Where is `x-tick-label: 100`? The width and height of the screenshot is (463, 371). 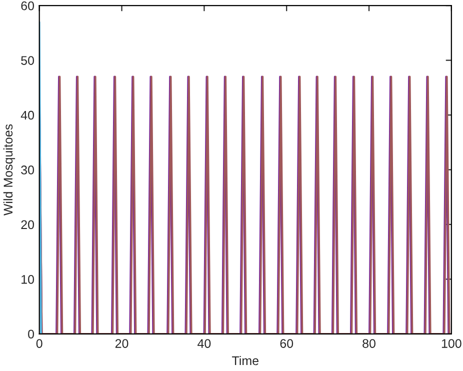
x-tick-label: 100 is located at coordinates (452, 343).